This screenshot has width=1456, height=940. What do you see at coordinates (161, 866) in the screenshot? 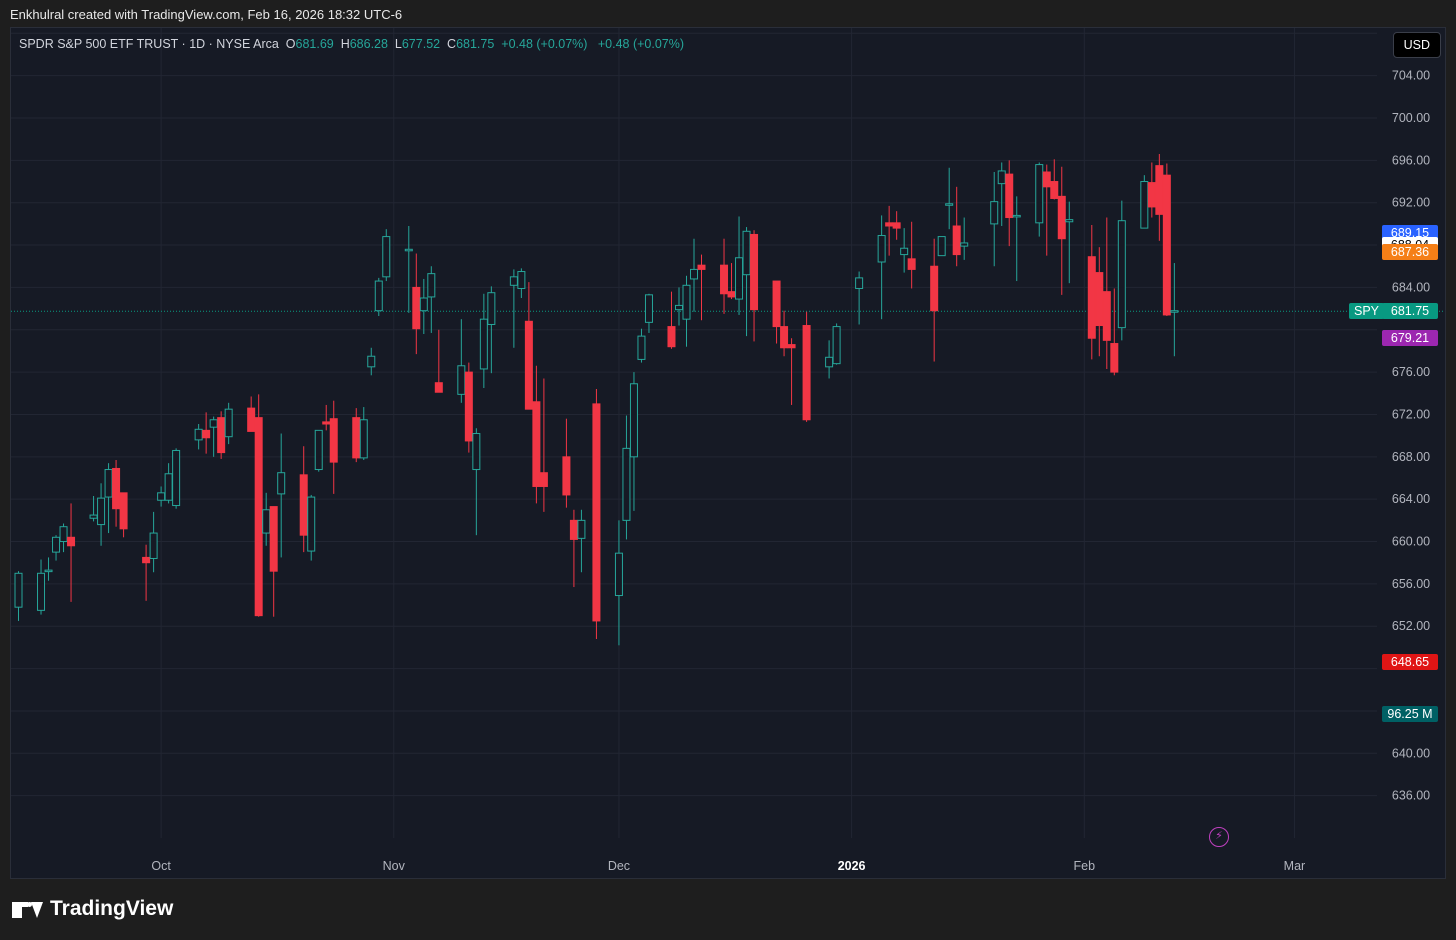
I see `x-tick-label: Oct` at bounding box center [161, 866].